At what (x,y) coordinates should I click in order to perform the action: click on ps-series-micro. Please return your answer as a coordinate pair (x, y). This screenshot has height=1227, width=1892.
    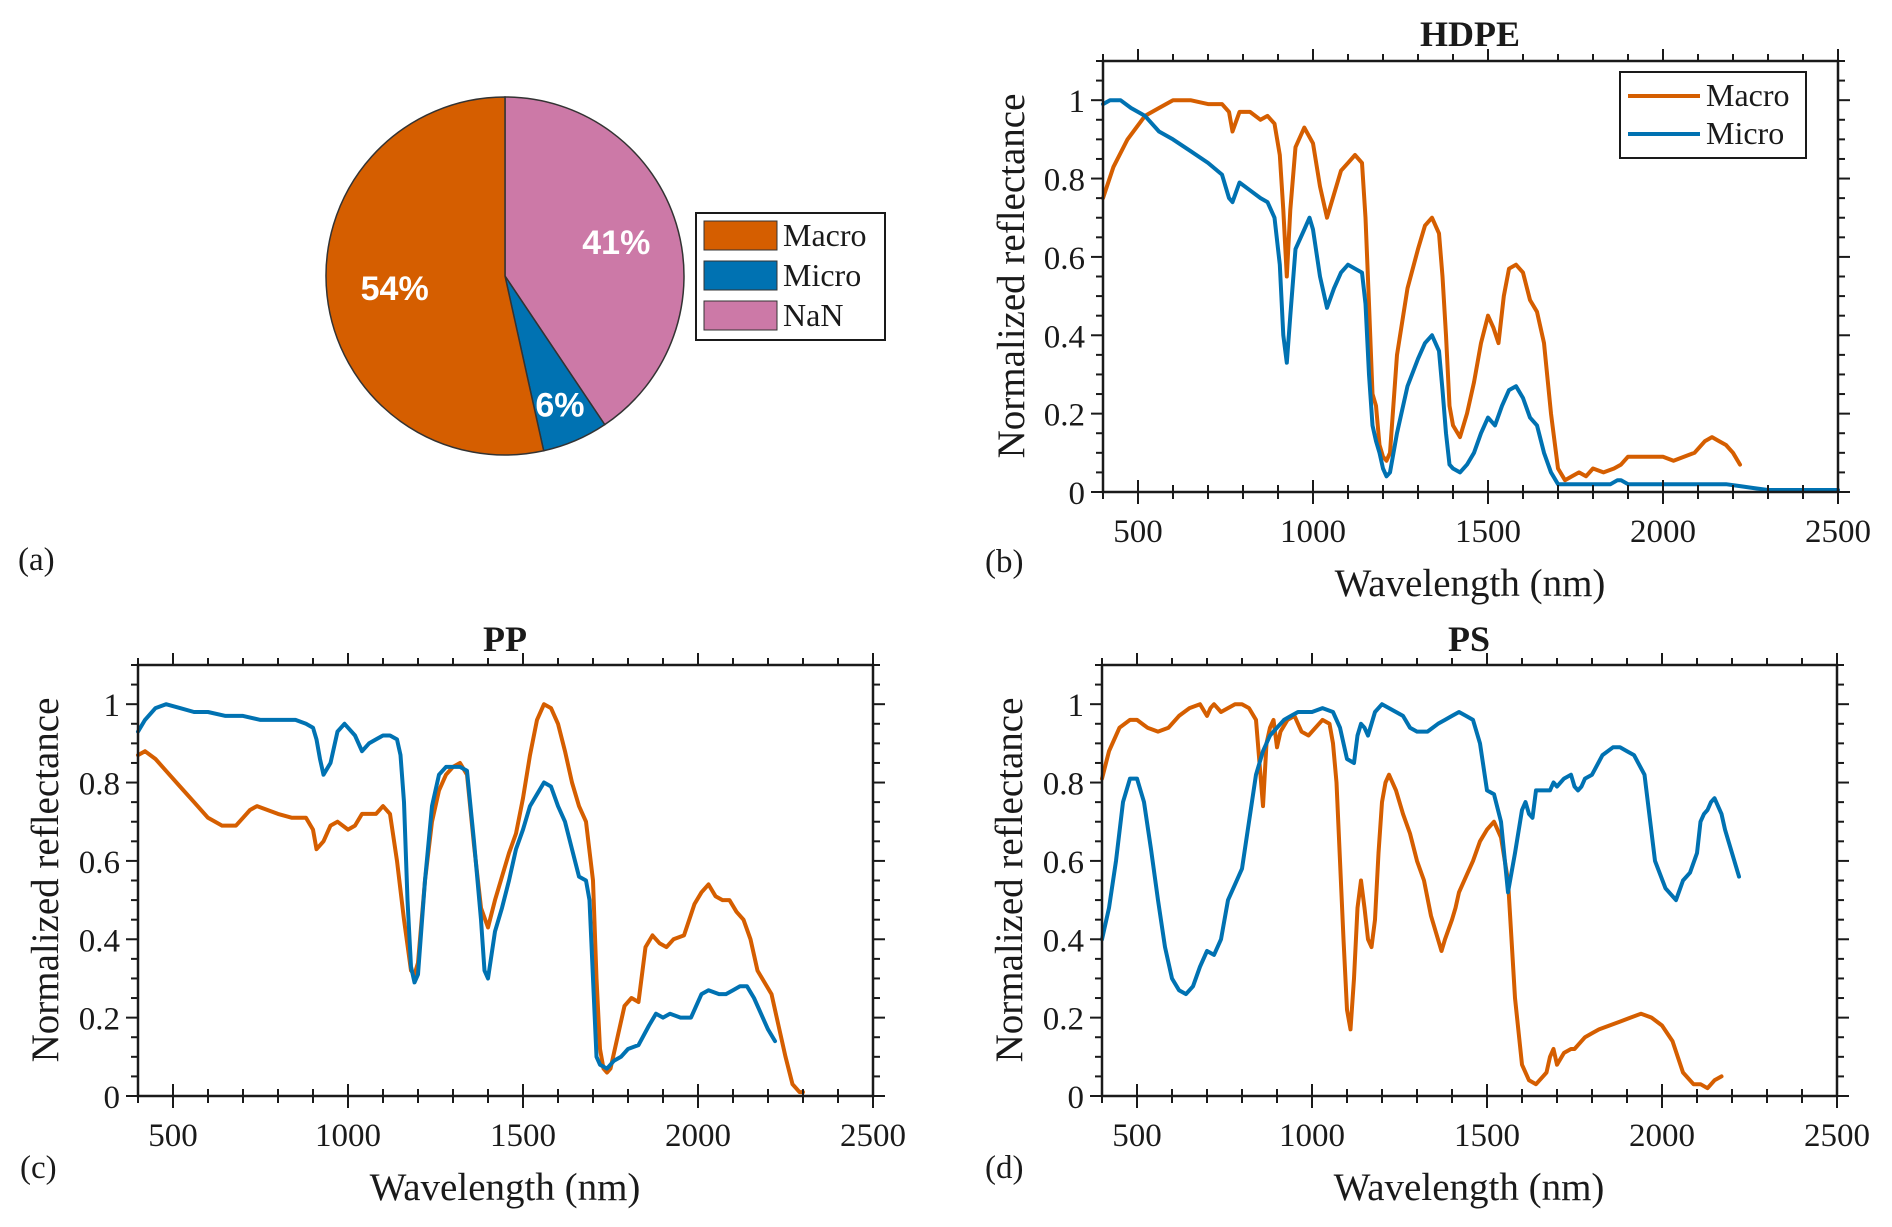
    Looking at the image, I should click on (1420, 849).